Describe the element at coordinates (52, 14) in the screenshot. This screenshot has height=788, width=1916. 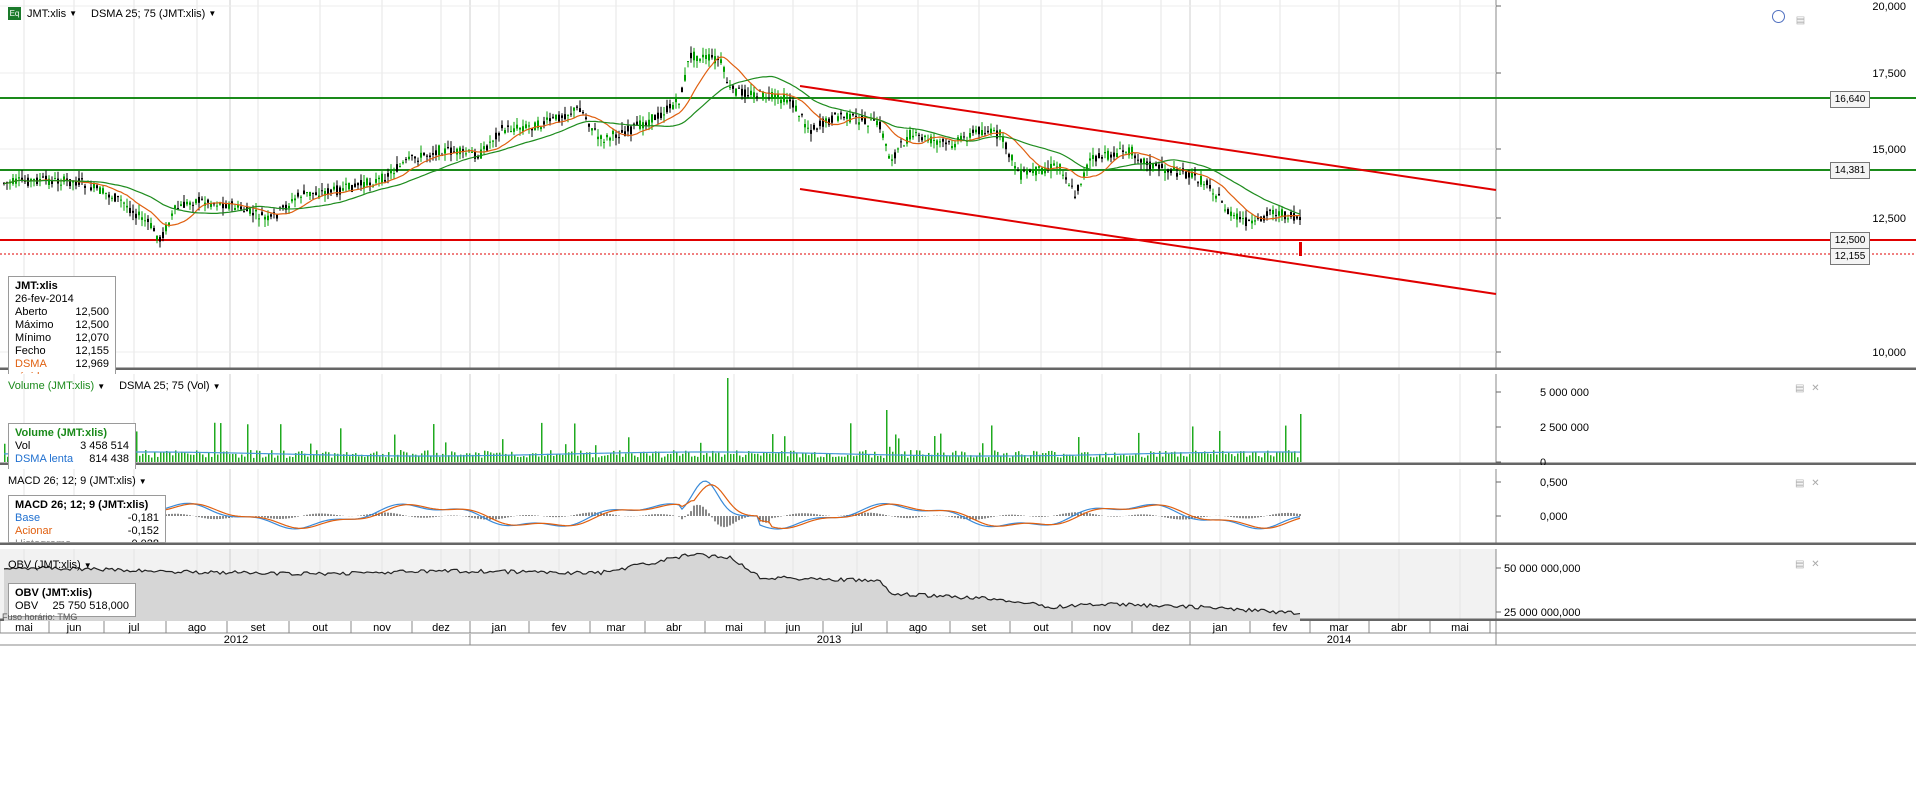
I see `symbol-selector: JMT:xlis ▼` at that location.